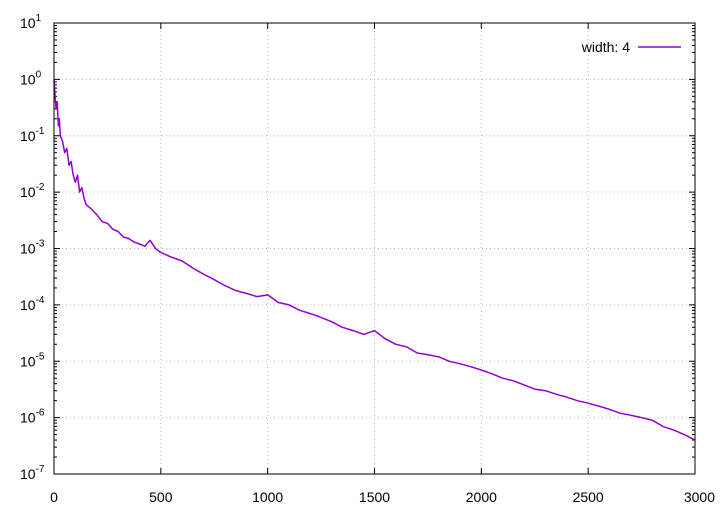  I want to click on y-tick-label: 10¹, so click(31, 22).